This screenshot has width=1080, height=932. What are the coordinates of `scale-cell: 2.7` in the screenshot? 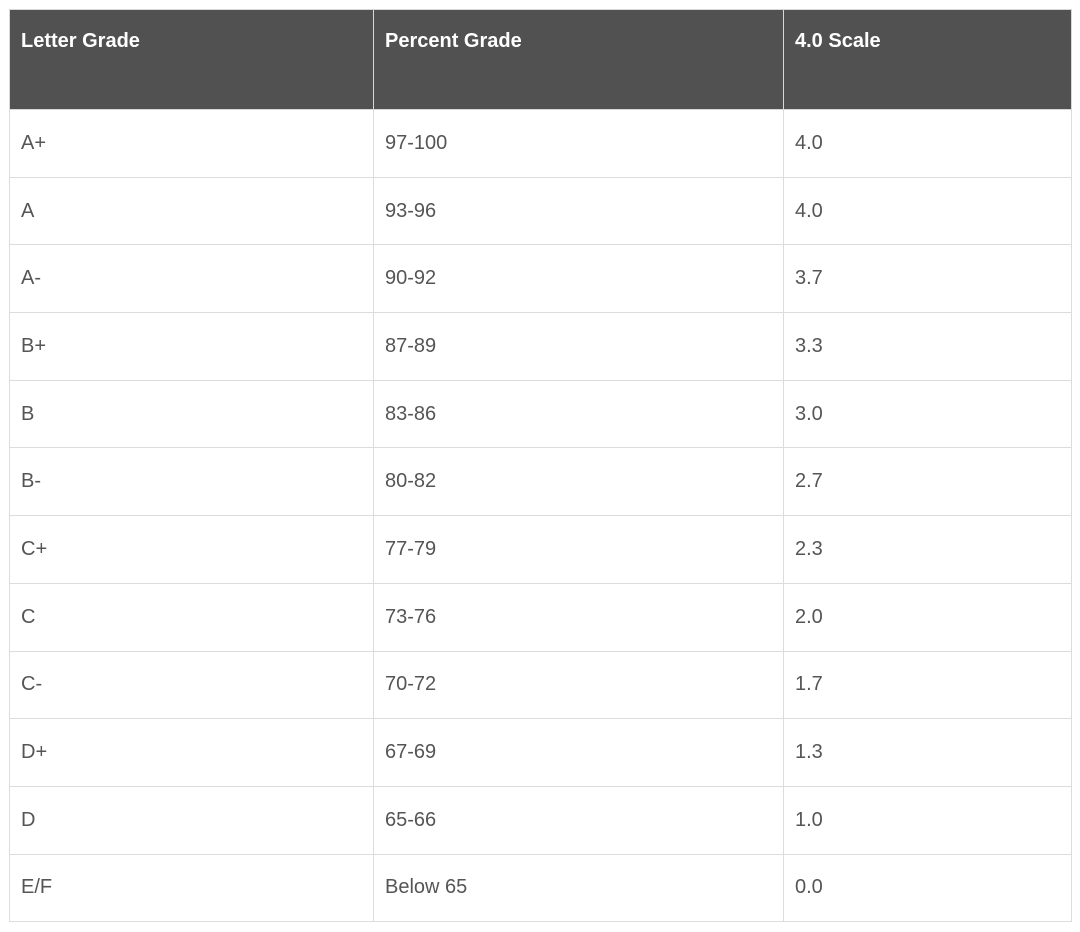 It's located at (927, 482).